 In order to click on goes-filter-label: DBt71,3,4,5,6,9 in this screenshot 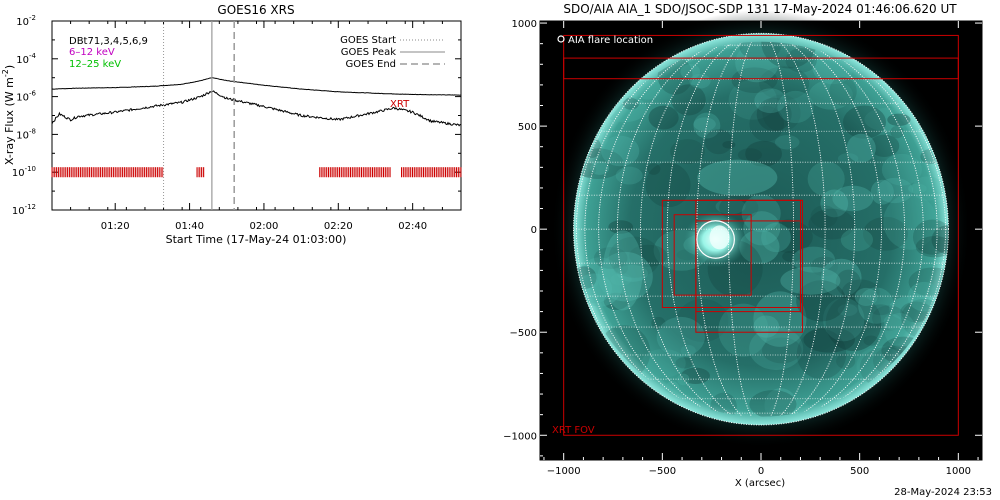, I will do `click(108, 41)`.